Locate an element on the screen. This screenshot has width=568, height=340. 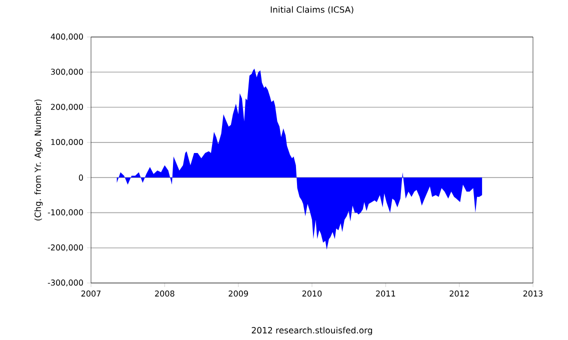
x-tick-label: 2010 is located at coordinates (312, 293).